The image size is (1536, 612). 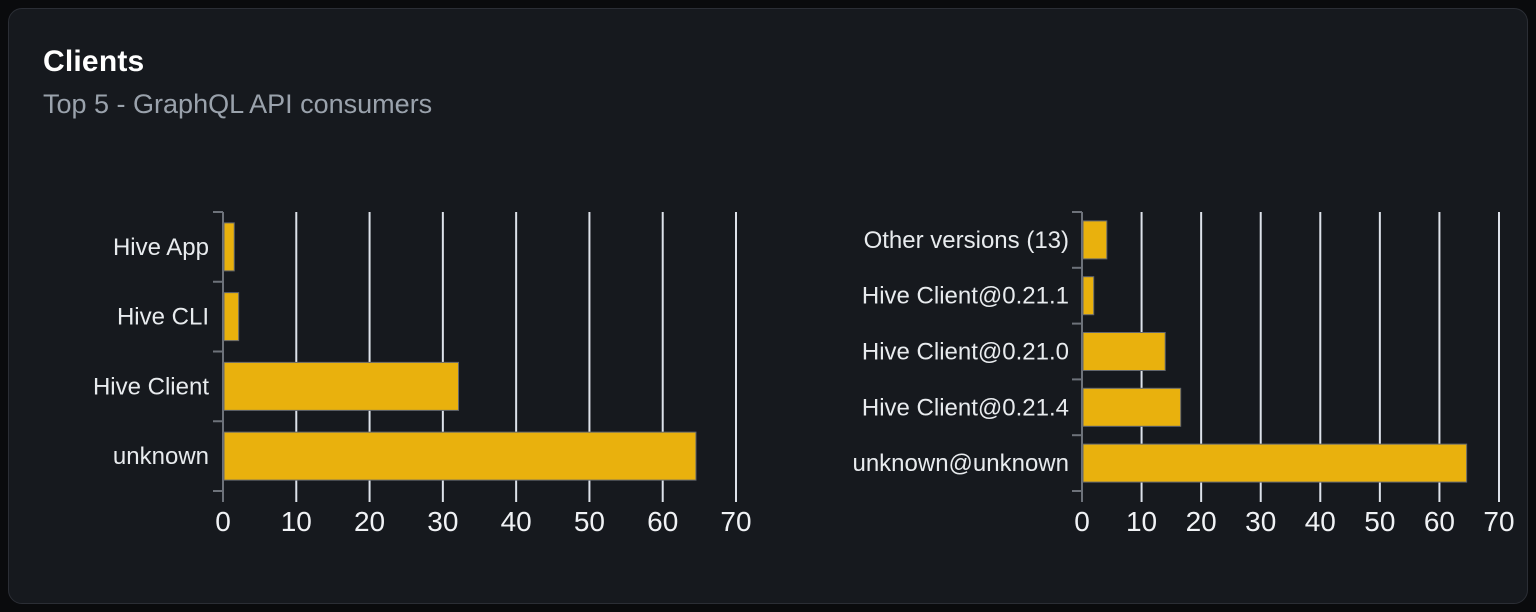 I want to click on category-label: unknown, so click(x=161, y=456).